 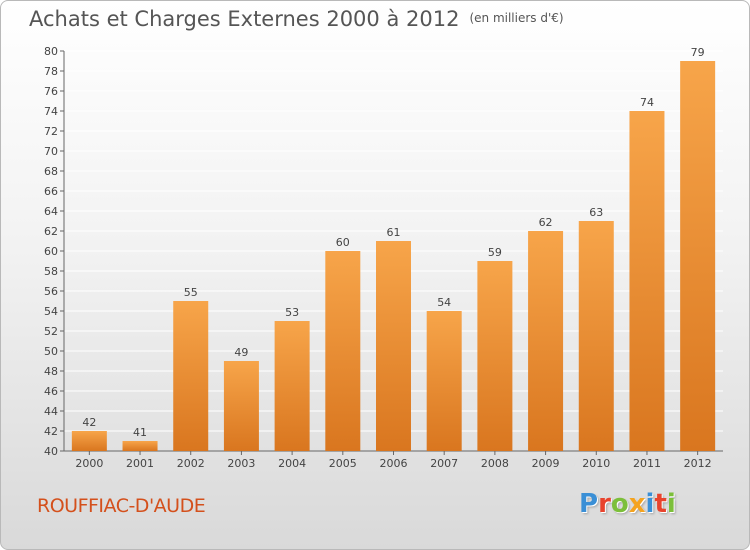 I want to click on x-tick-label: 2007, so click(x=444, y=463).